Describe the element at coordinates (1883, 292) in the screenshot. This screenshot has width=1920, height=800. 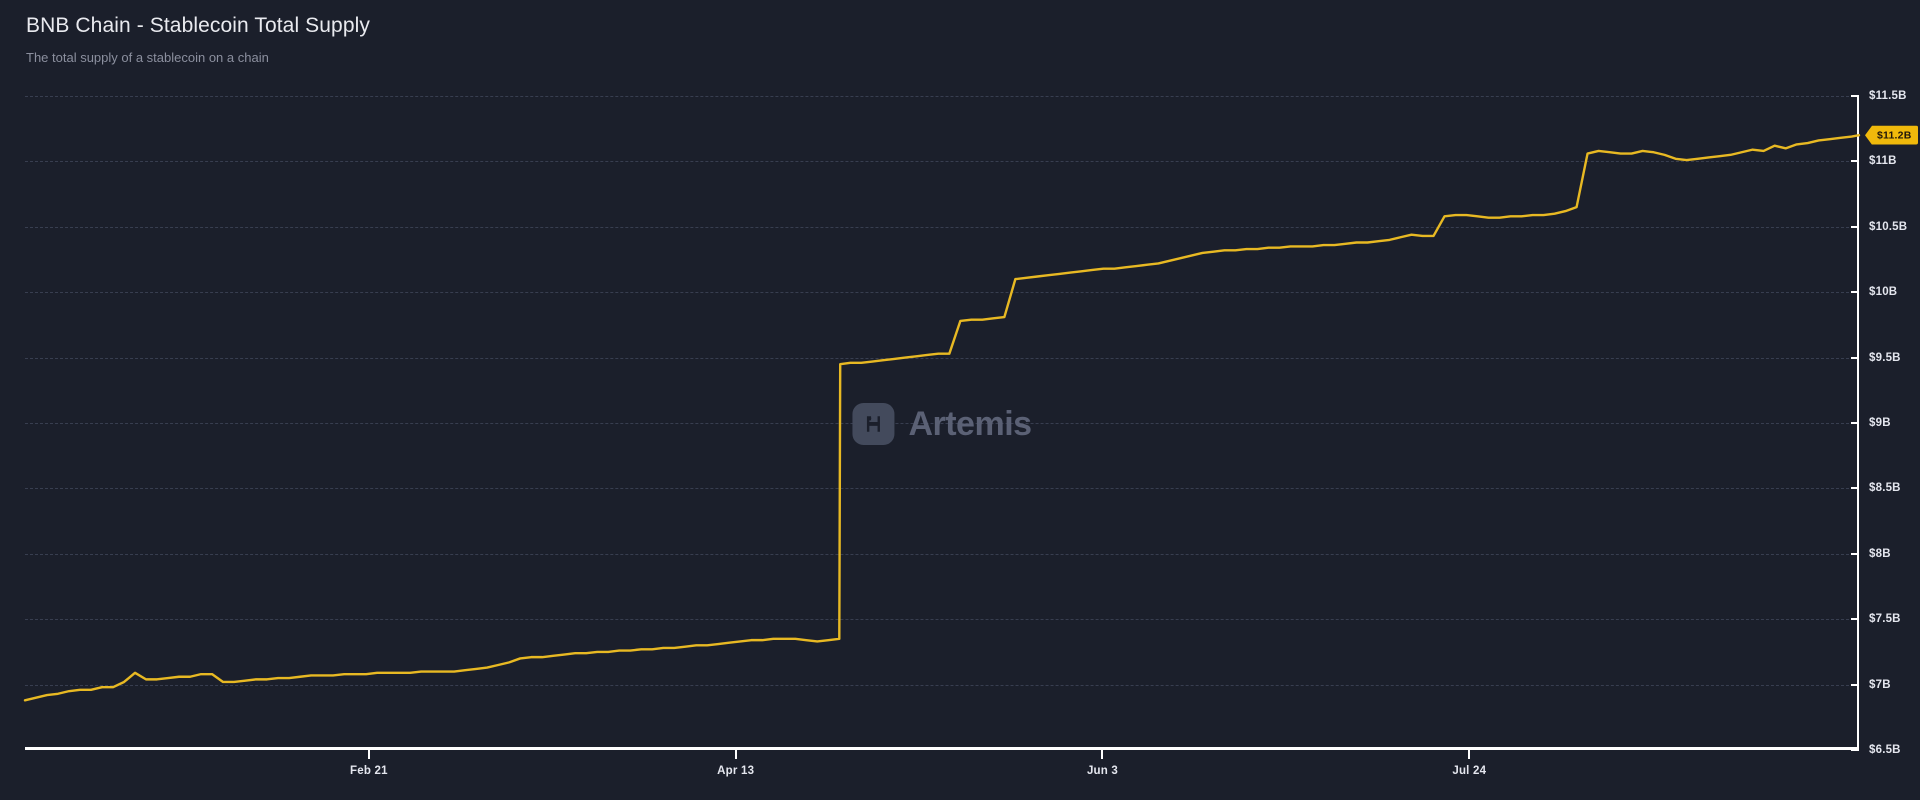
I see `y-axis-label: $10B` at that location.